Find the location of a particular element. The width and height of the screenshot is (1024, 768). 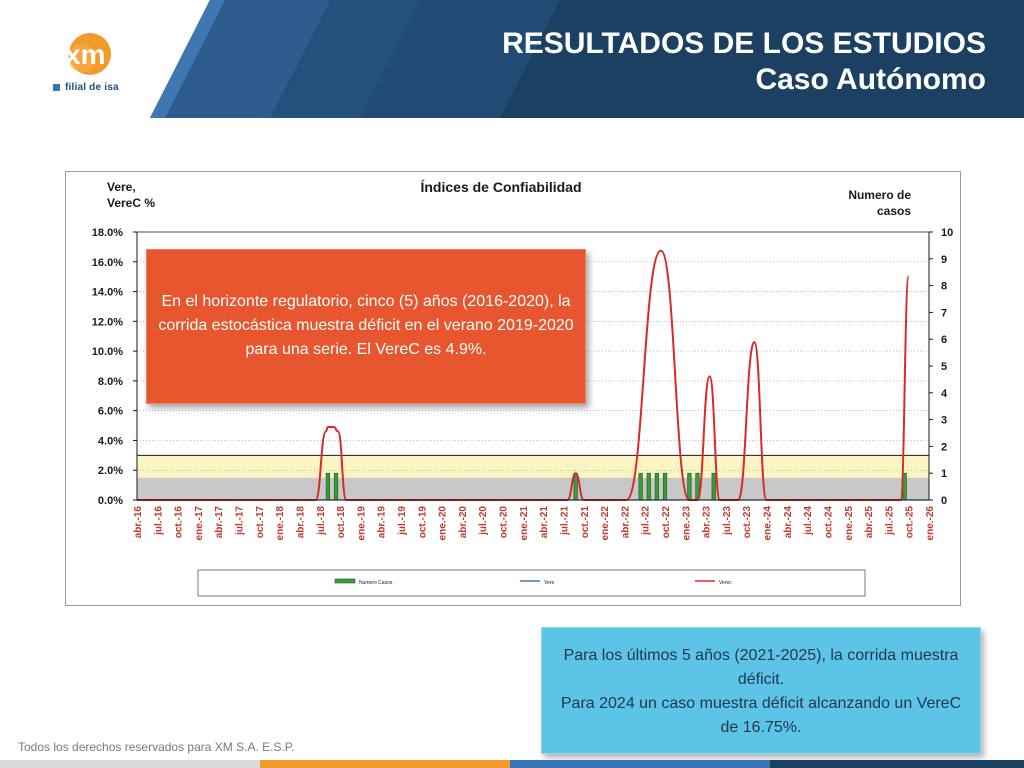

left-tick-label: 10.0% is located at coordinates (107, 352).